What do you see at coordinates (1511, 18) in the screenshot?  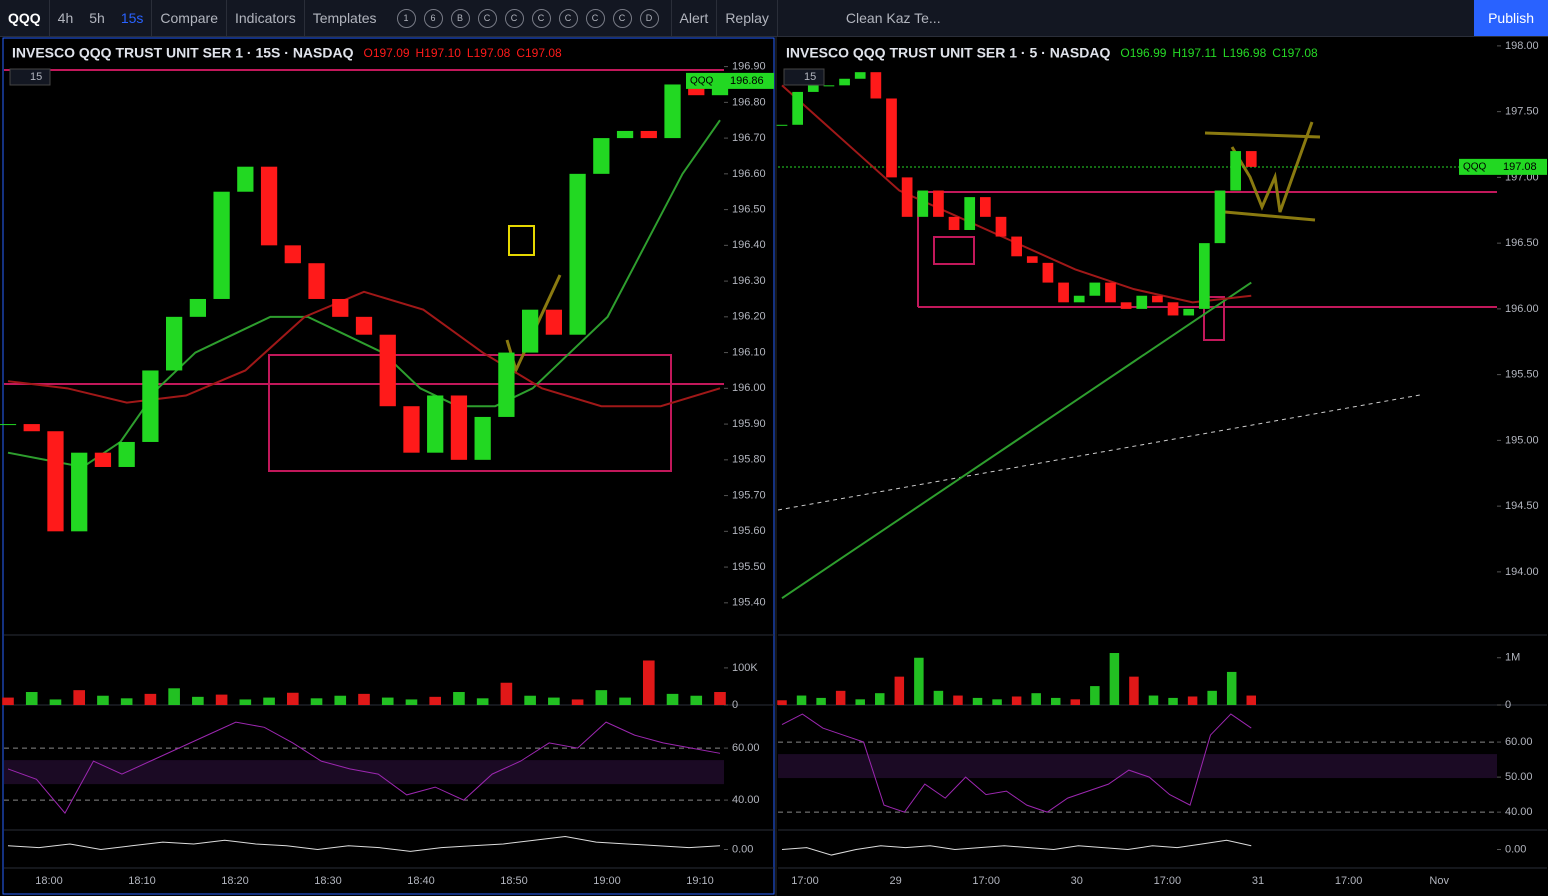 I see `publish-button: Publish` at bounding box center [1511, 18].